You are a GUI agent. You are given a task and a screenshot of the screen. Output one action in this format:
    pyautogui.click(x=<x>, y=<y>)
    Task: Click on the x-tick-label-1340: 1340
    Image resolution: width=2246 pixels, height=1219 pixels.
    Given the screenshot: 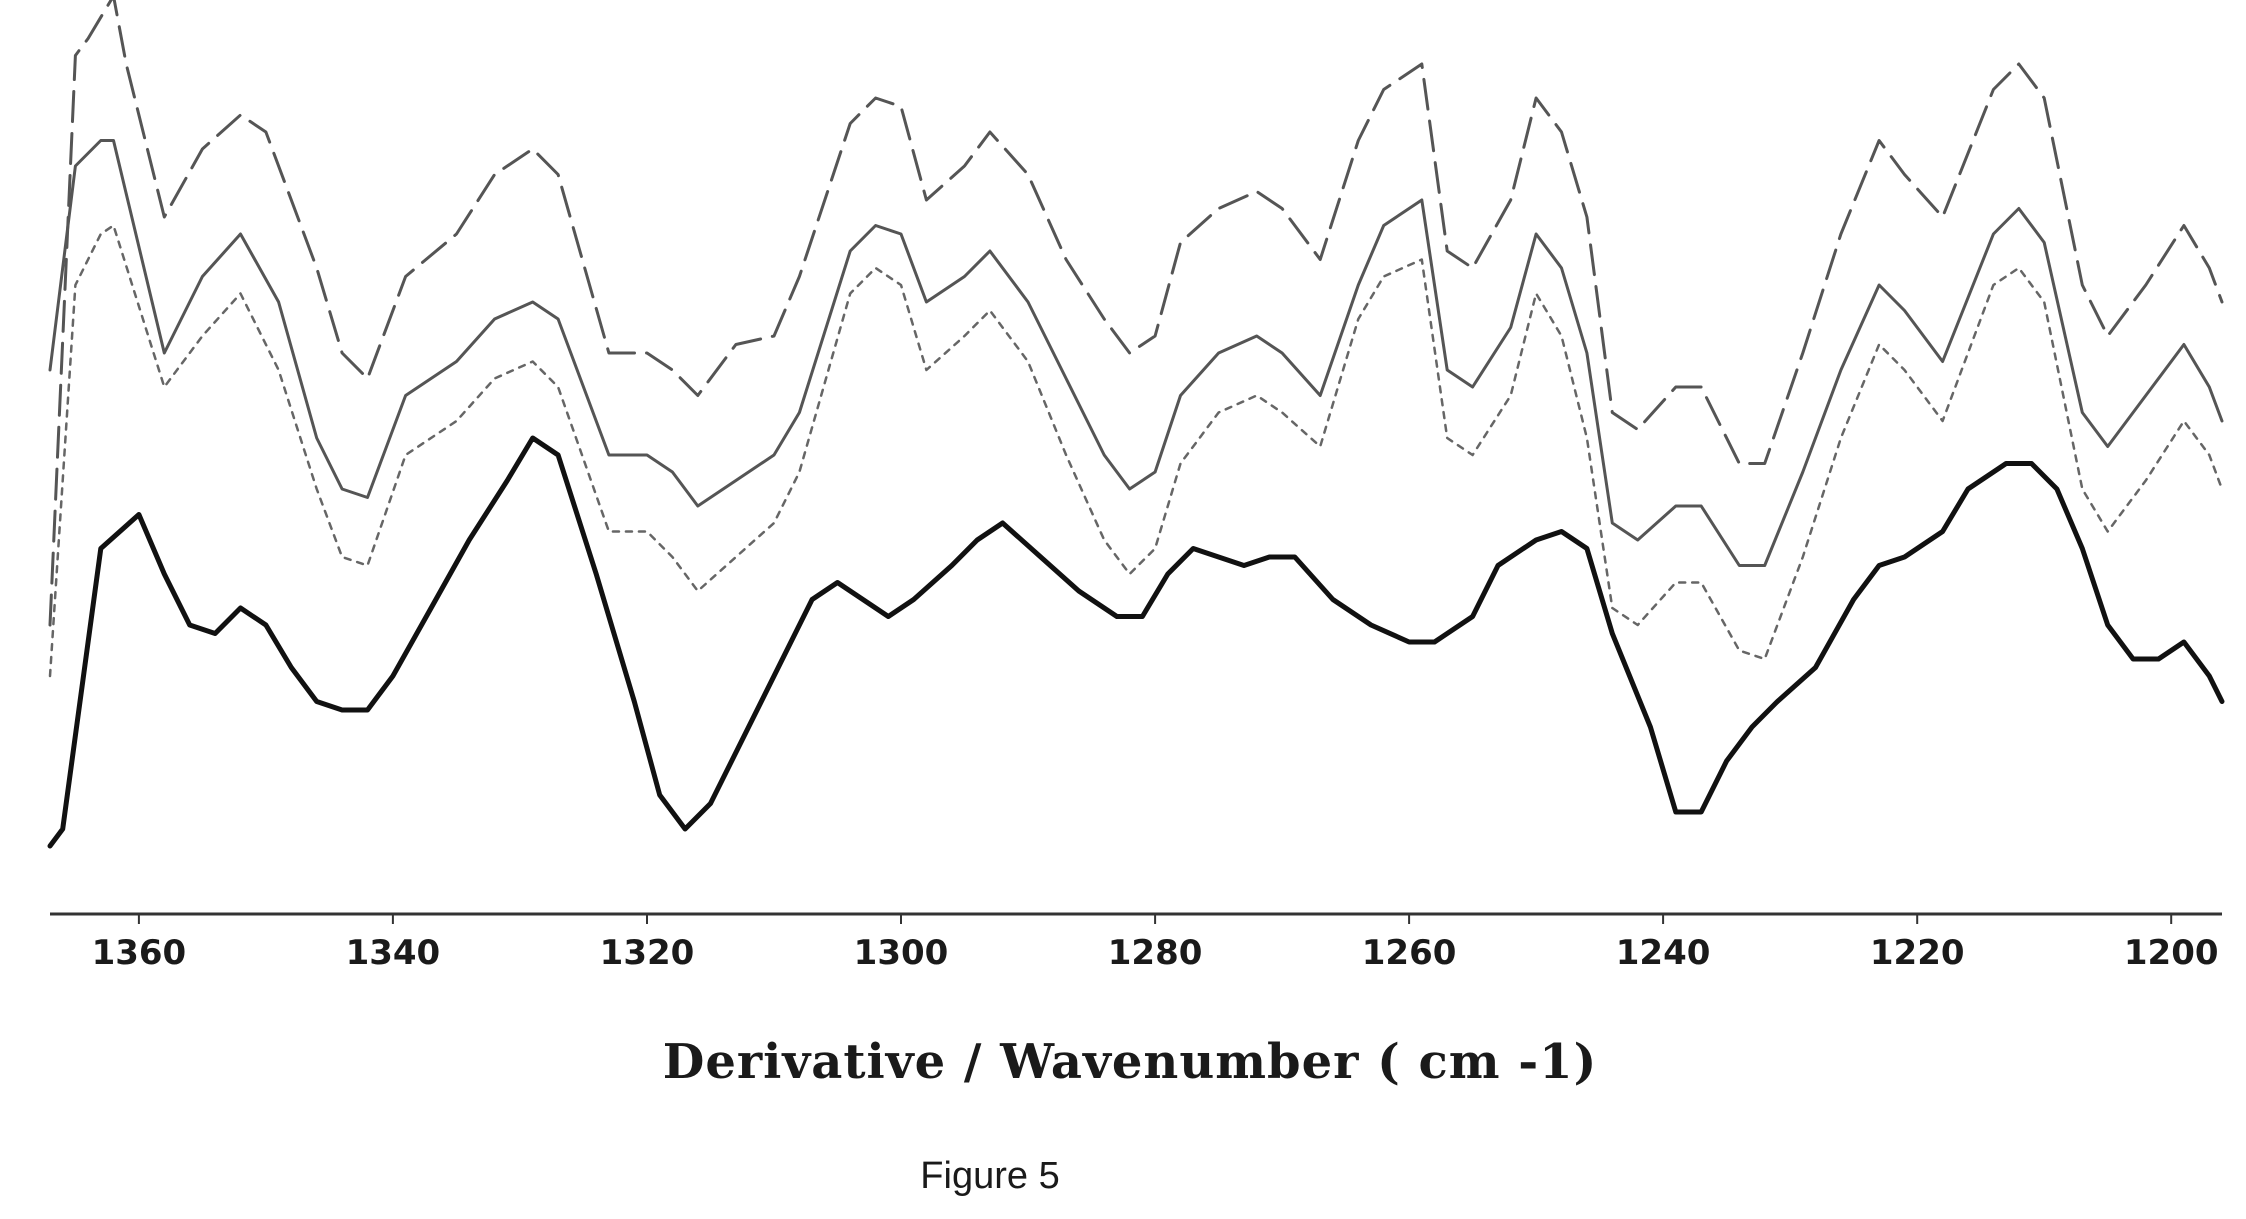 What is the action you would take?
    pyautogui.click(x=393, y=953)
    